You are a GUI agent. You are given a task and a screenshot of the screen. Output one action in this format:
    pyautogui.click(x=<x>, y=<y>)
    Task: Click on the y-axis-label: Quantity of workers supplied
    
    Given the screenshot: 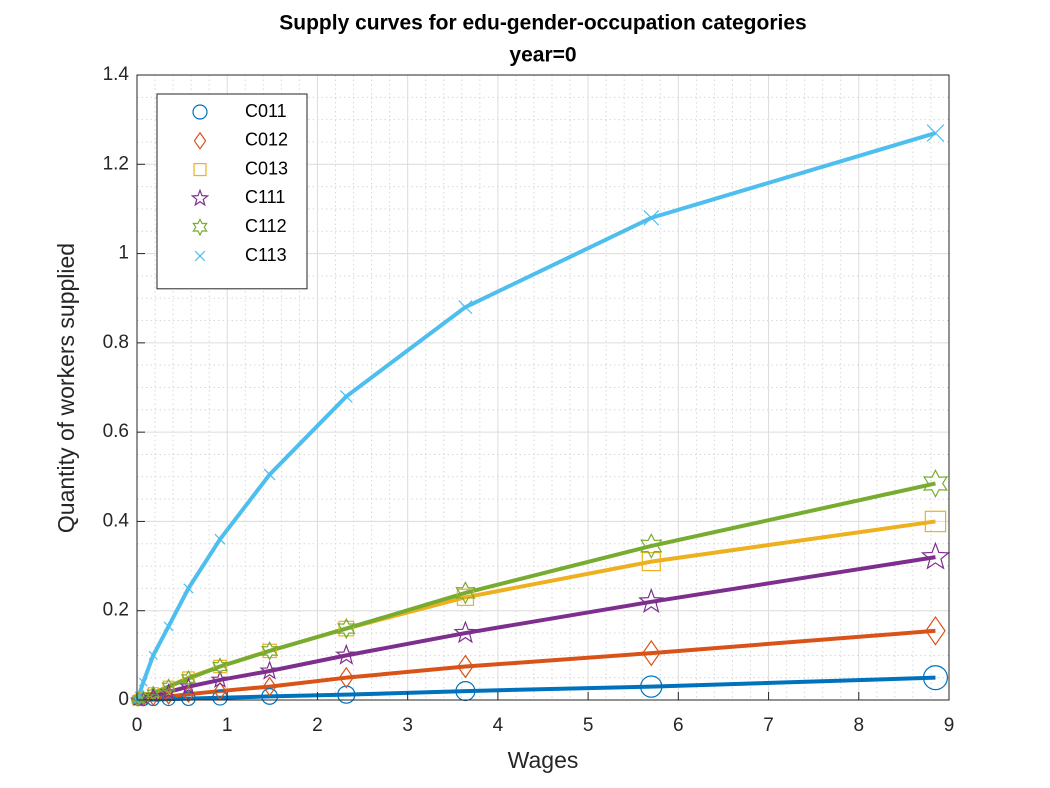 What is the action you would take?
    pyautogui.click(x=66, y=388)
    